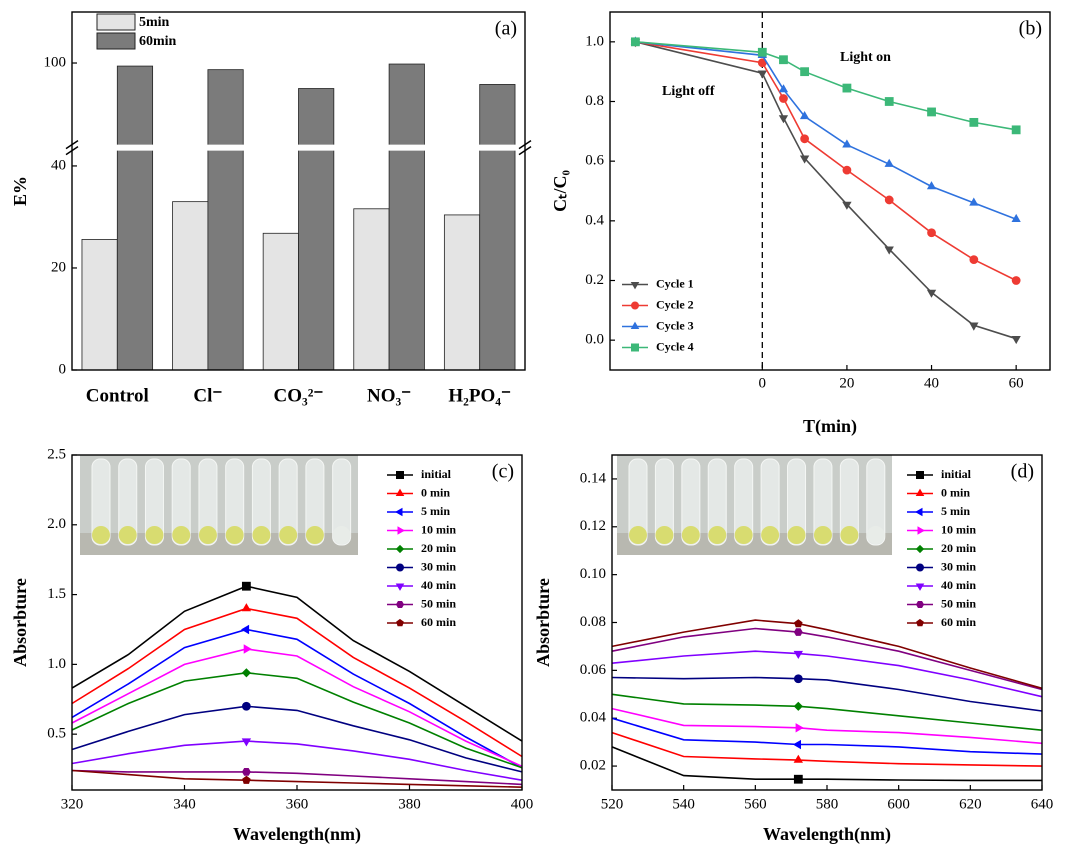 This screenshot has width=1070, height=845. I want to click on legend-swatch, so click(116, 22).